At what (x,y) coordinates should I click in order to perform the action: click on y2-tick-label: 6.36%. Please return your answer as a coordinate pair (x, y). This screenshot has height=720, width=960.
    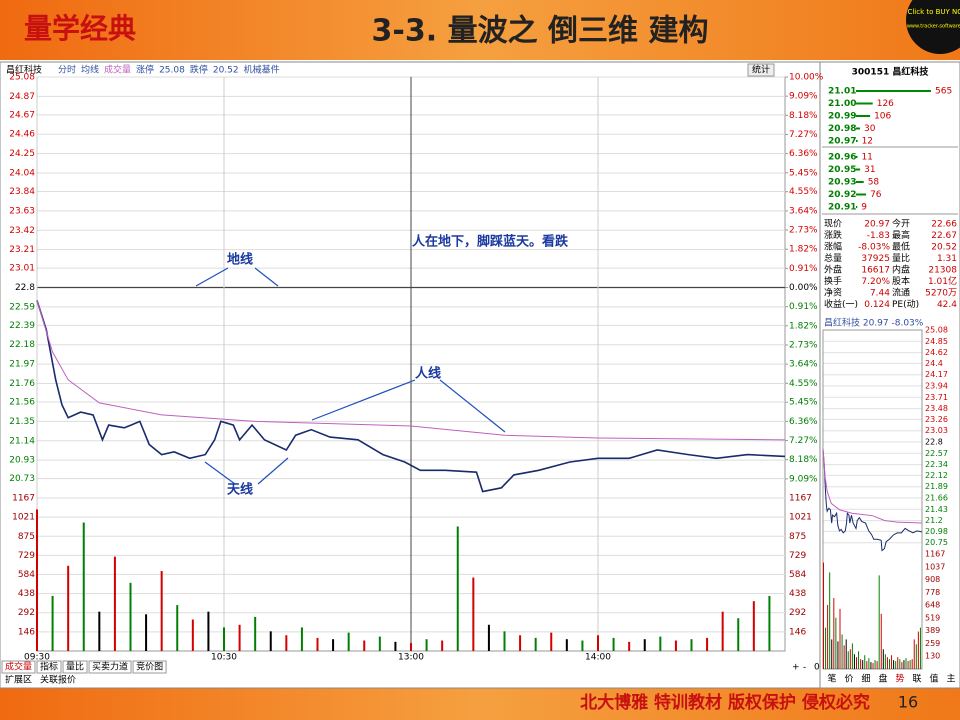
    Looking at the image, I should click on (803, 422).